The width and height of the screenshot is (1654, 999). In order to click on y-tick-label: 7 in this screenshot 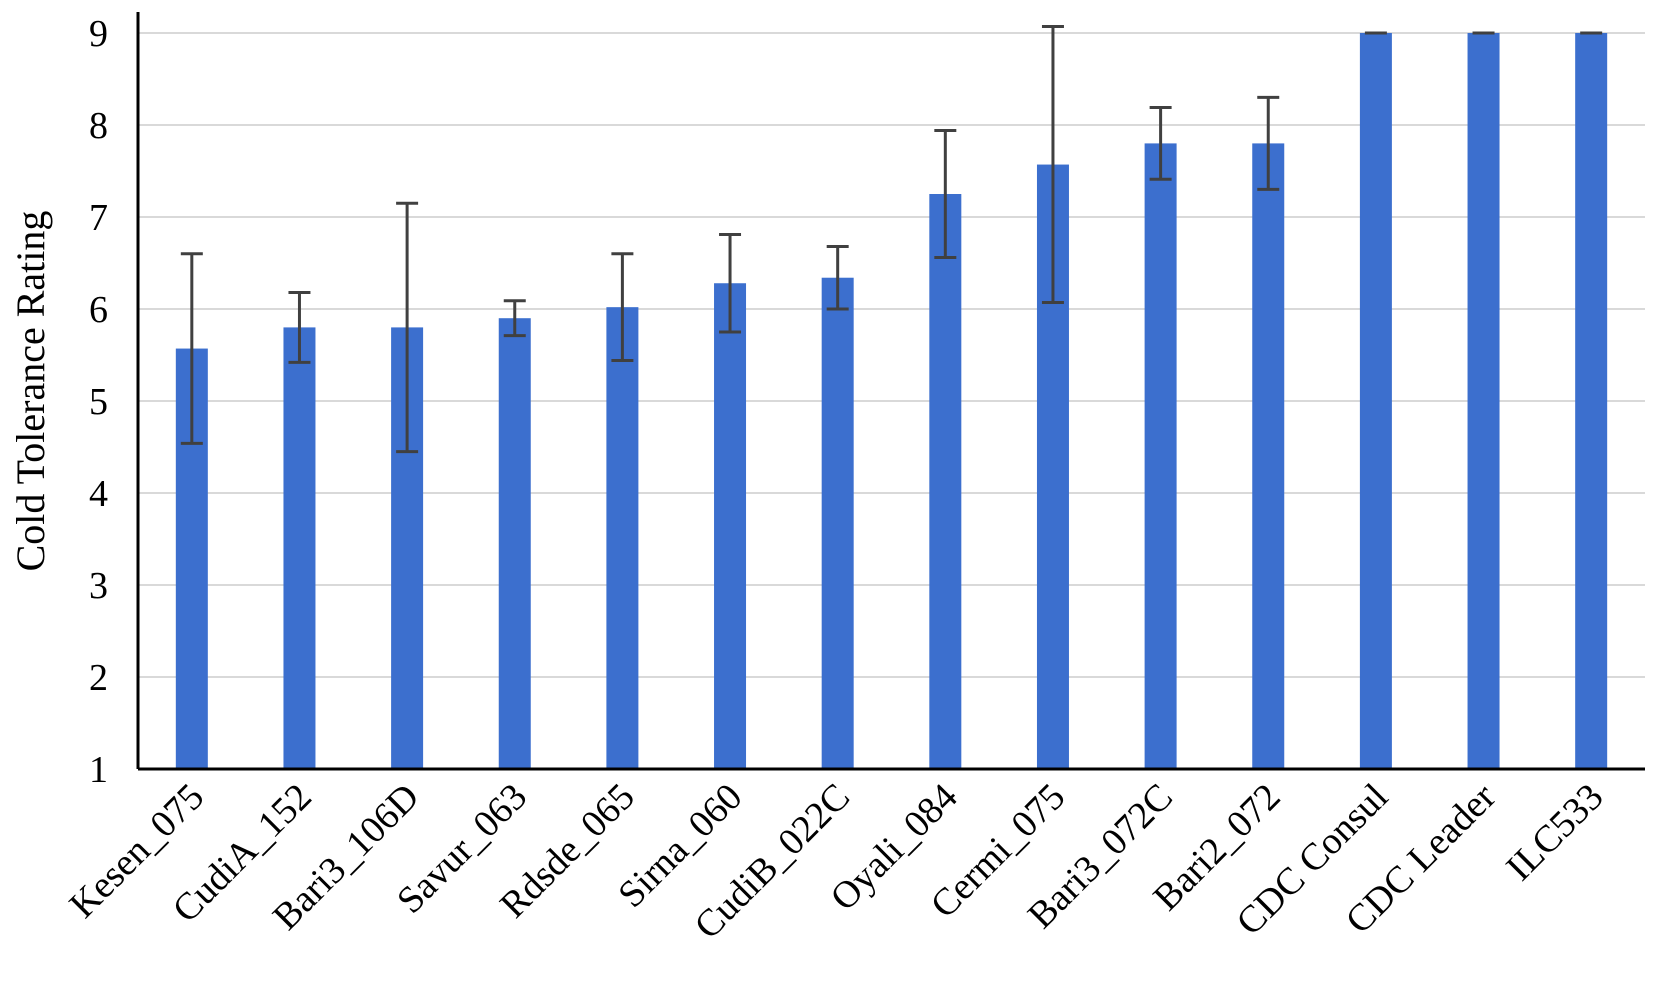, I will do `click(98, 218)`.